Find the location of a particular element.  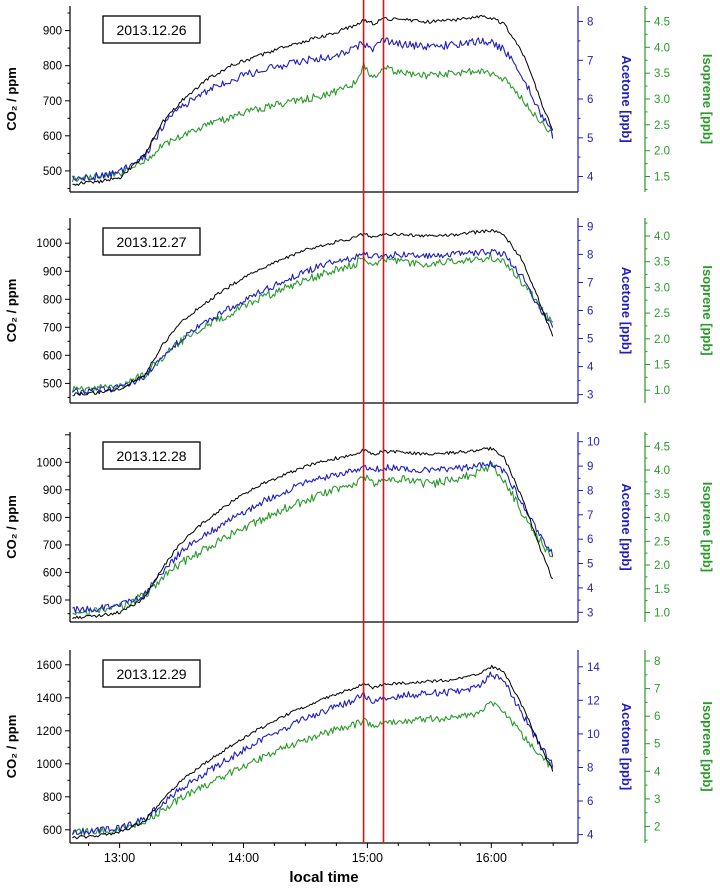

date-label: 2013.12.28 is located at coordinates (151, 456).